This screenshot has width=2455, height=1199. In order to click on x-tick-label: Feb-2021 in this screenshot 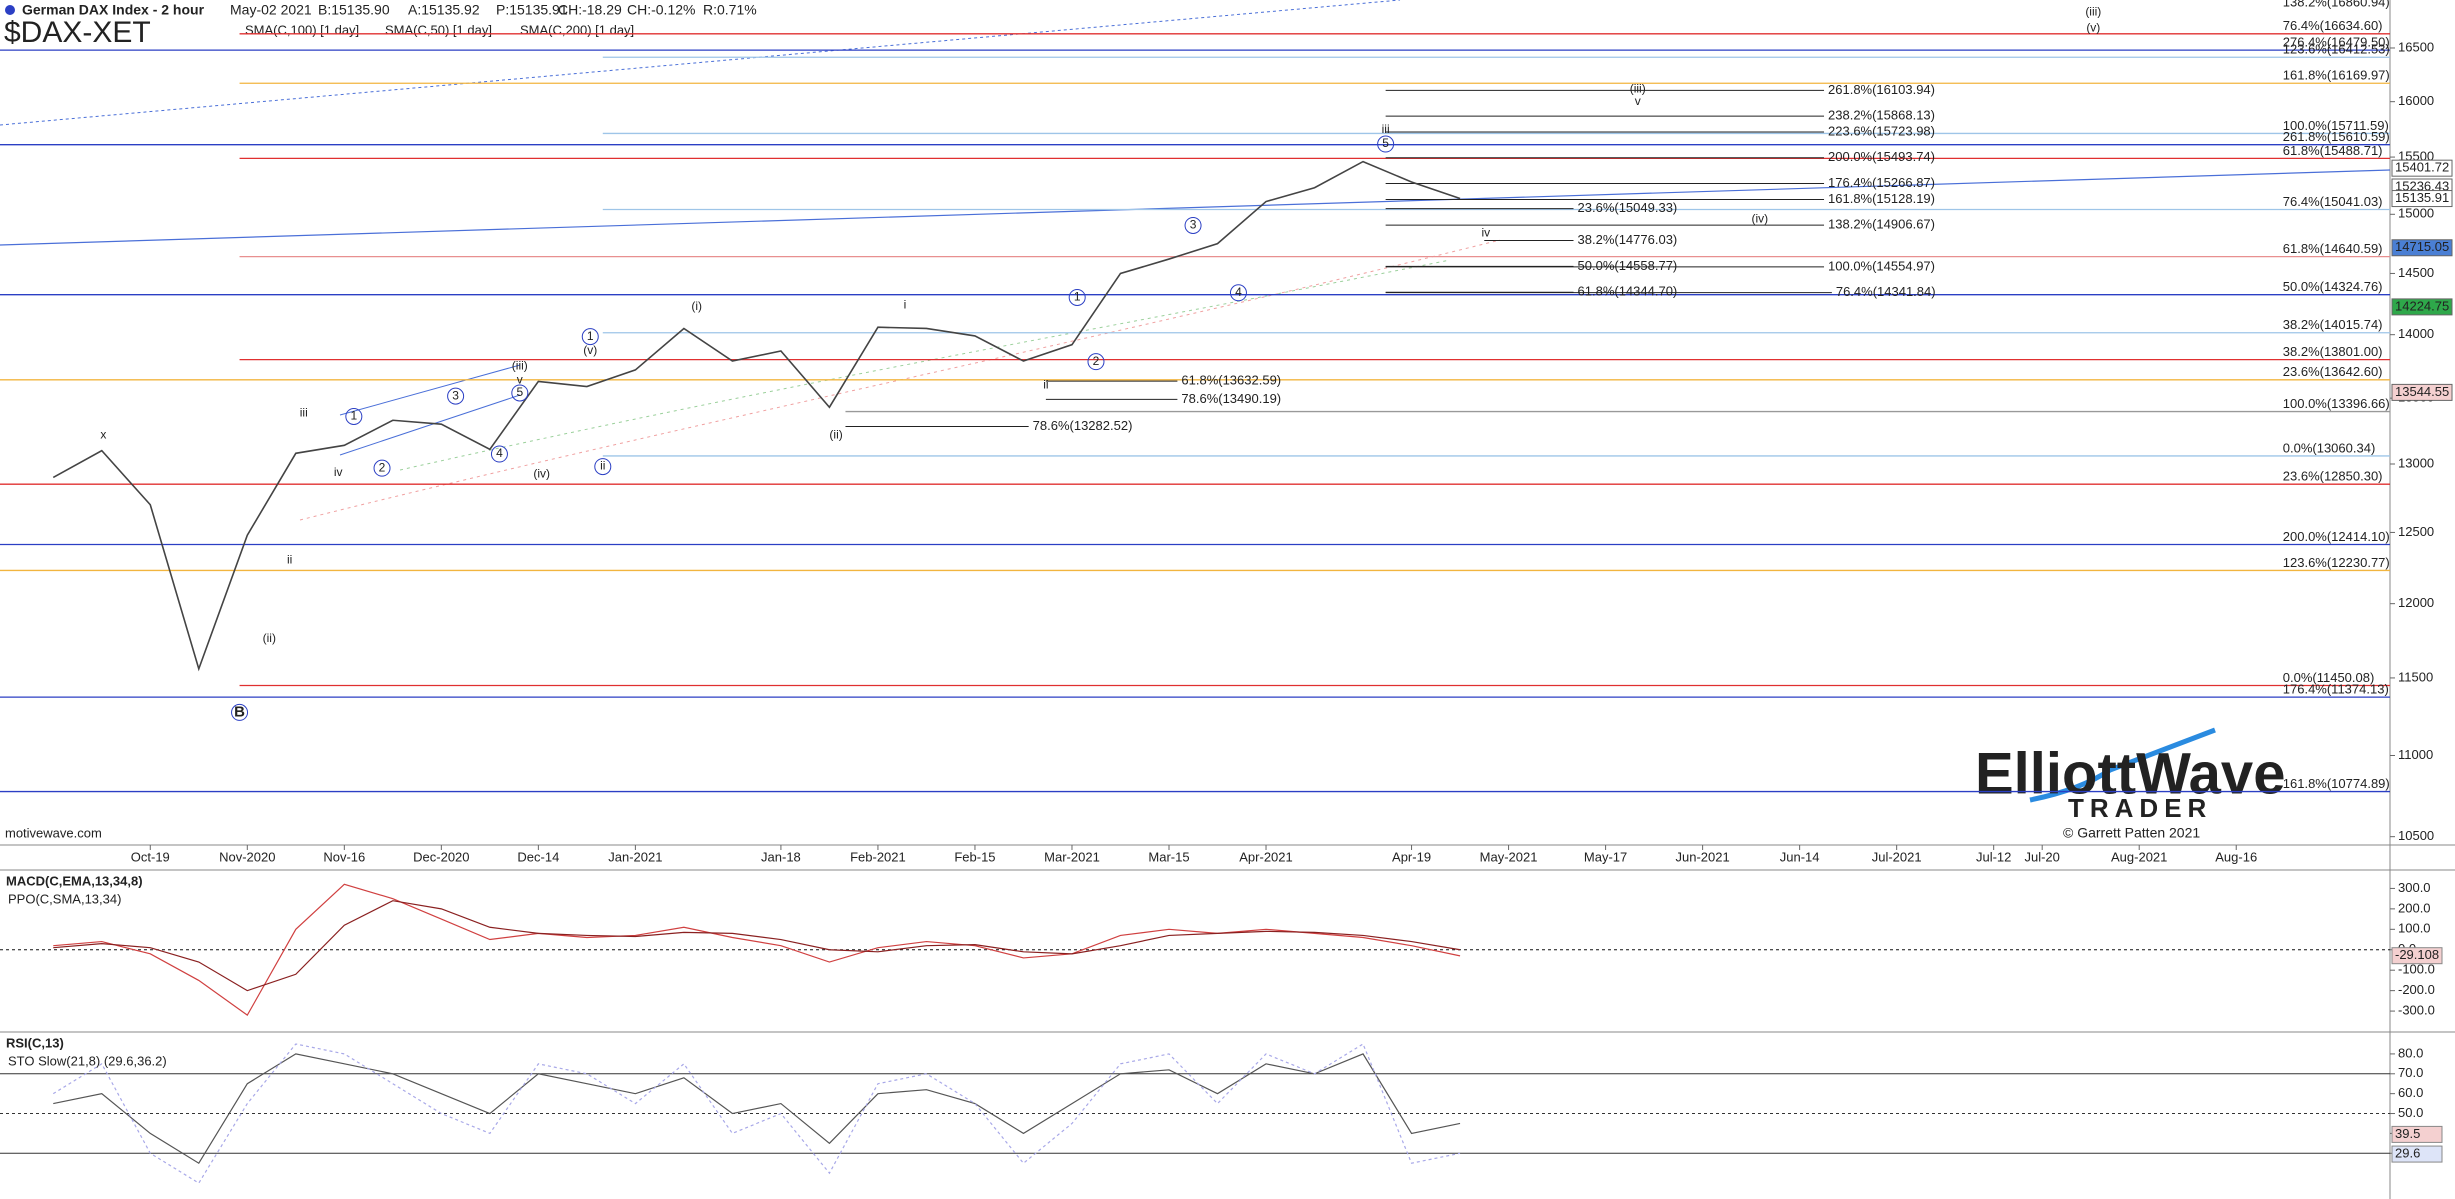, I will do `click(878, 856)`.